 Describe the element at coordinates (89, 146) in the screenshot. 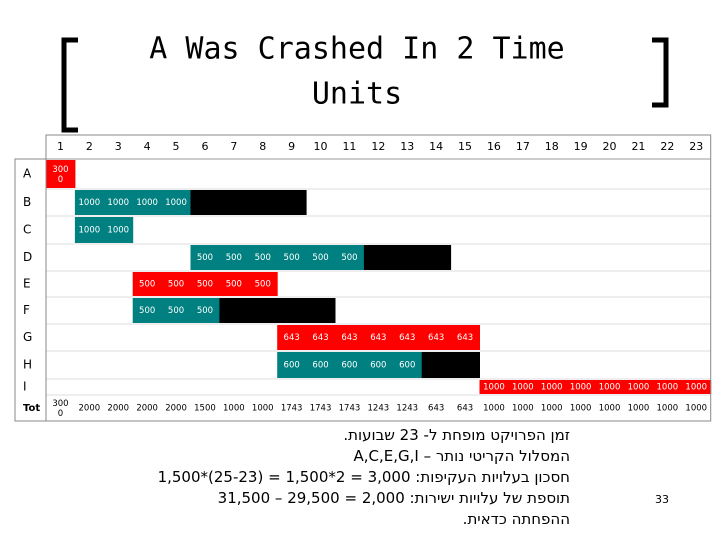

I see `column-header: 2` at that location.